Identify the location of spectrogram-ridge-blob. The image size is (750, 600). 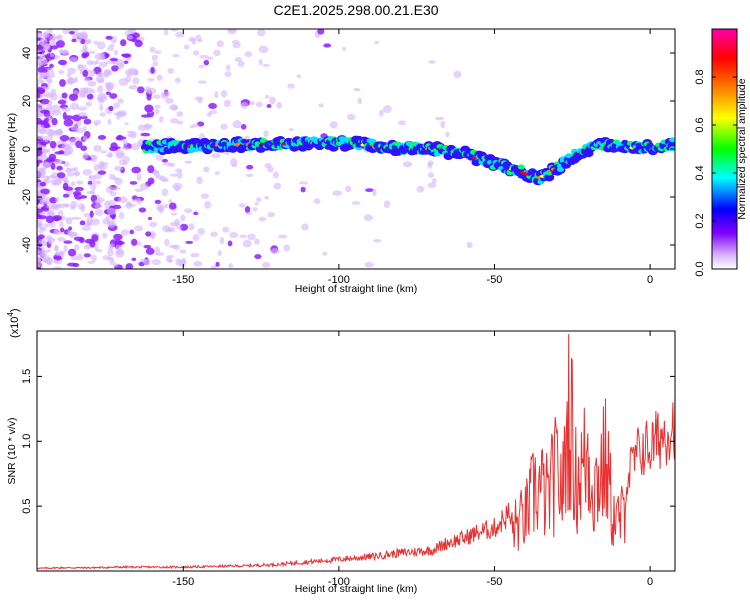
(521, 167).